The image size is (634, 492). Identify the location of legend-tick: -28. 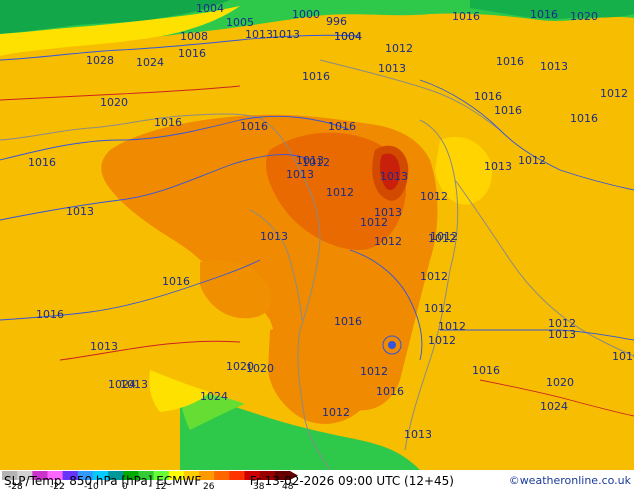
(15, 487).